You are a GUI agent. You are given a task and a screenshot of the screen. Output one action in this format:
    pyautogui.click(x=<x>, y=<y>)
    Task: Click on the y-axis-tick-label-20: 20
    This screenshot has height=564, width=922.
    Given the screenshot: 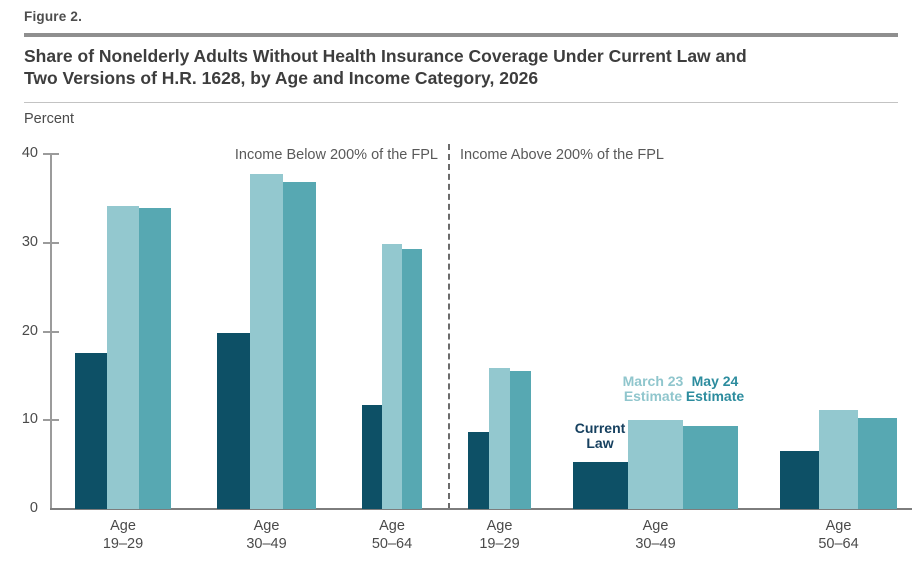 What is the action you would take?
    pyautogui.click(x=29, y=330)
    